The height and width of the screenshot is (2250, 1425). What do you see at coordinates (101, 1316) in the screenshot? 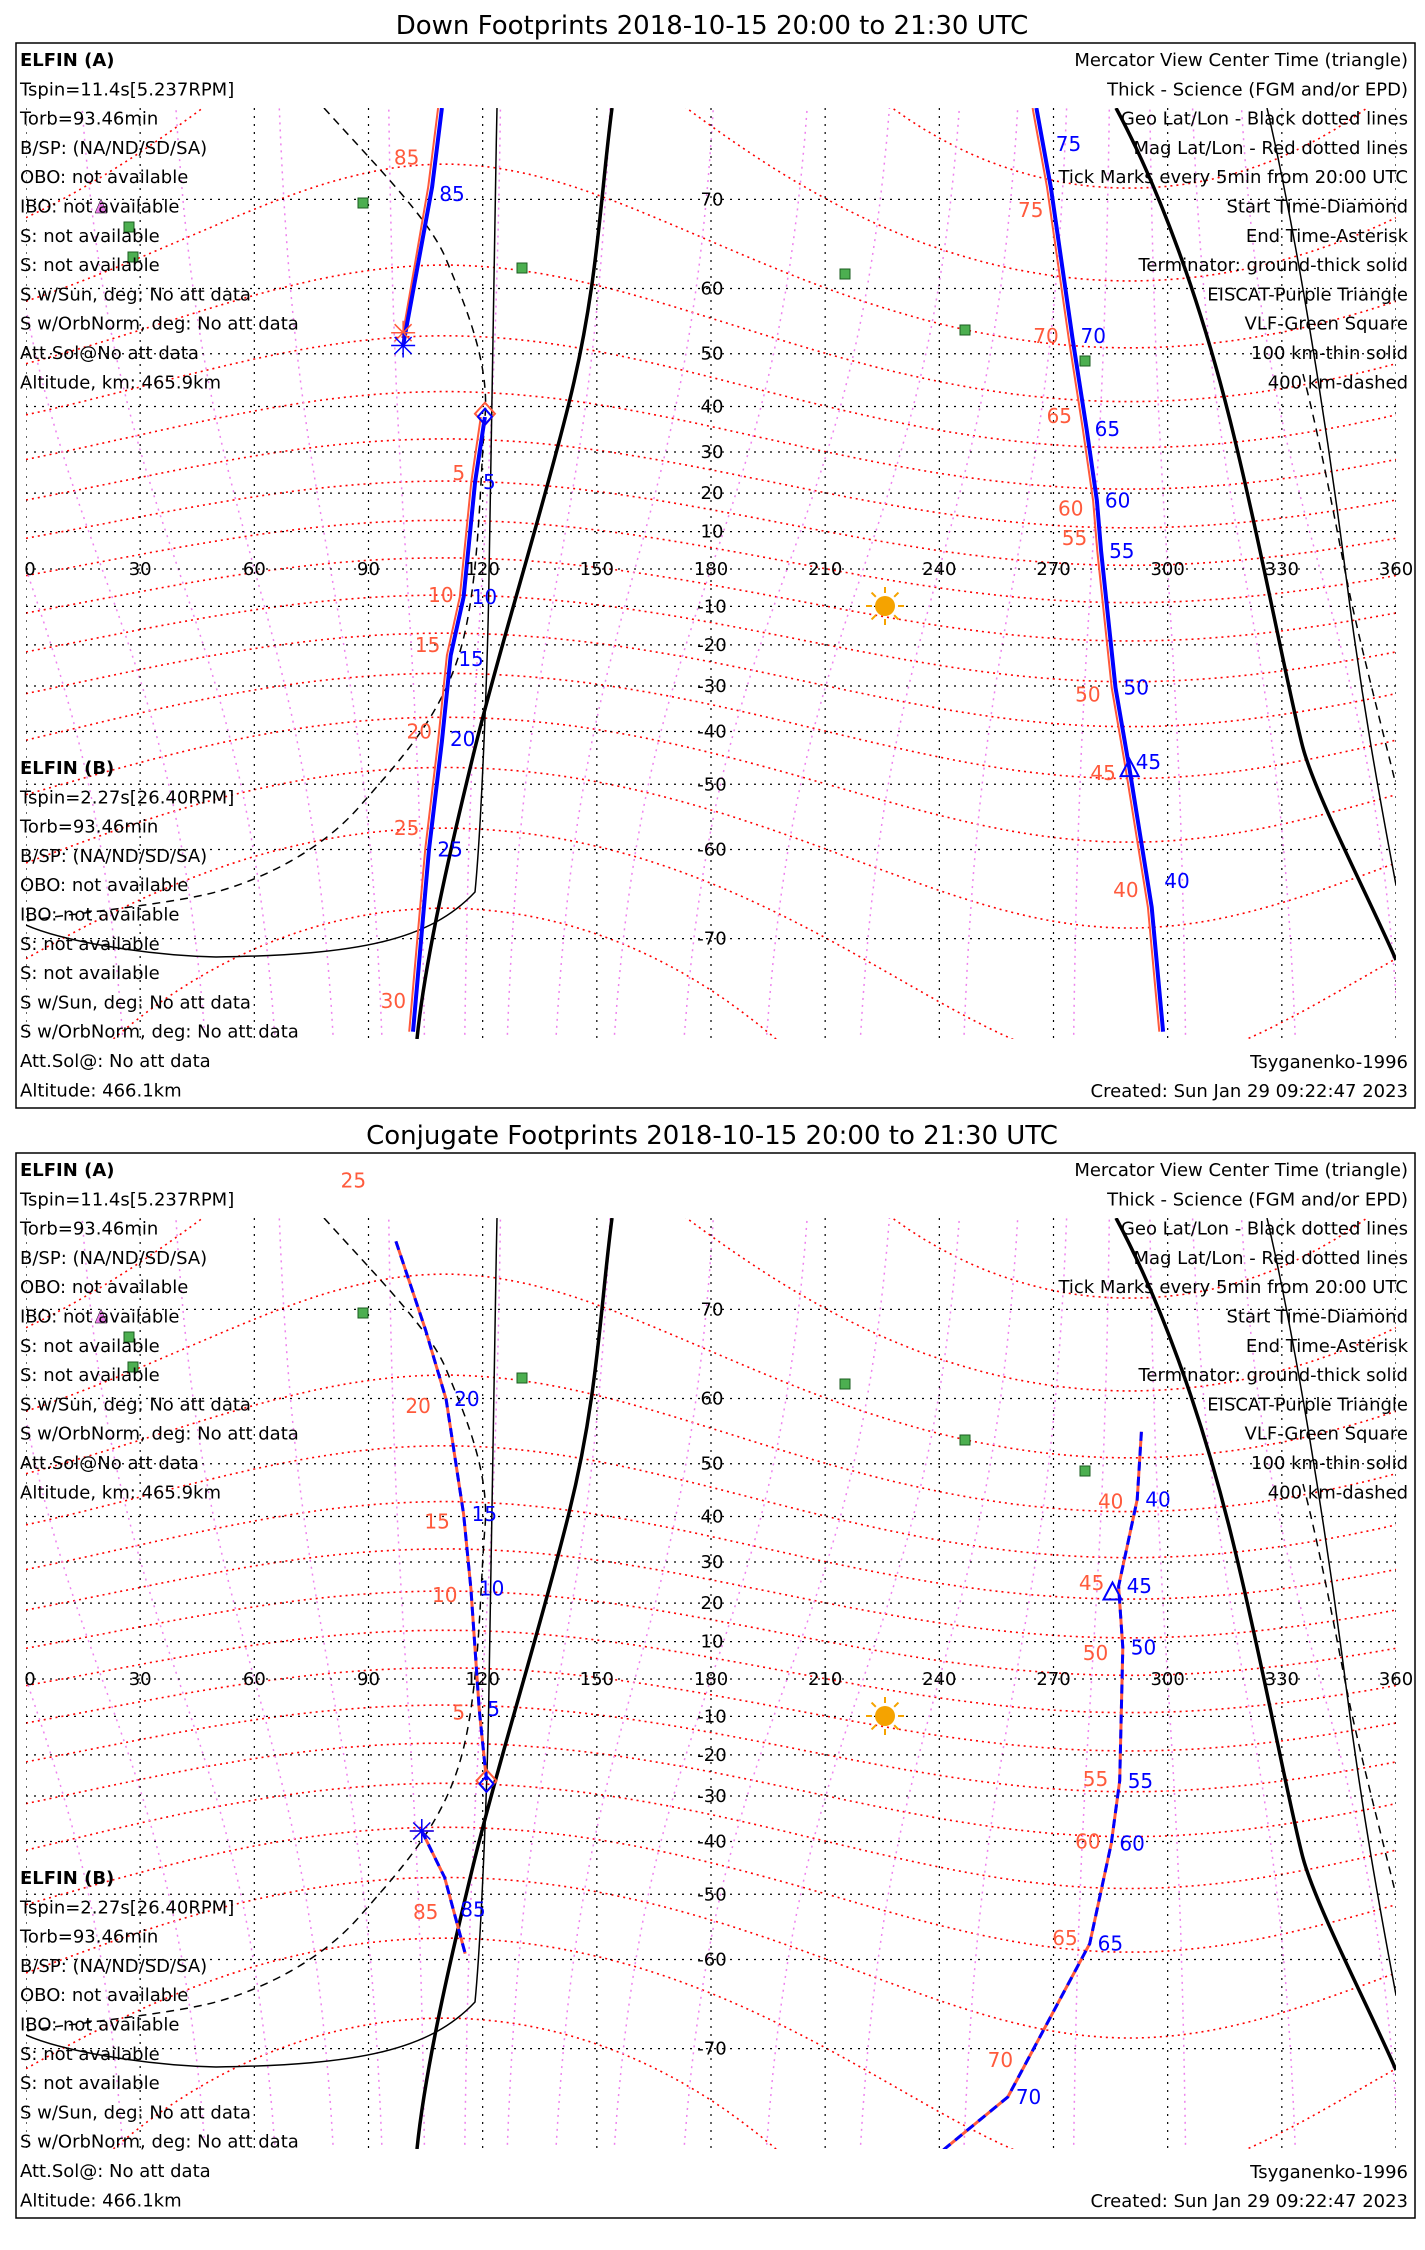
I see `eiscat-triangle-icon` at bounding box center [101, 1316].